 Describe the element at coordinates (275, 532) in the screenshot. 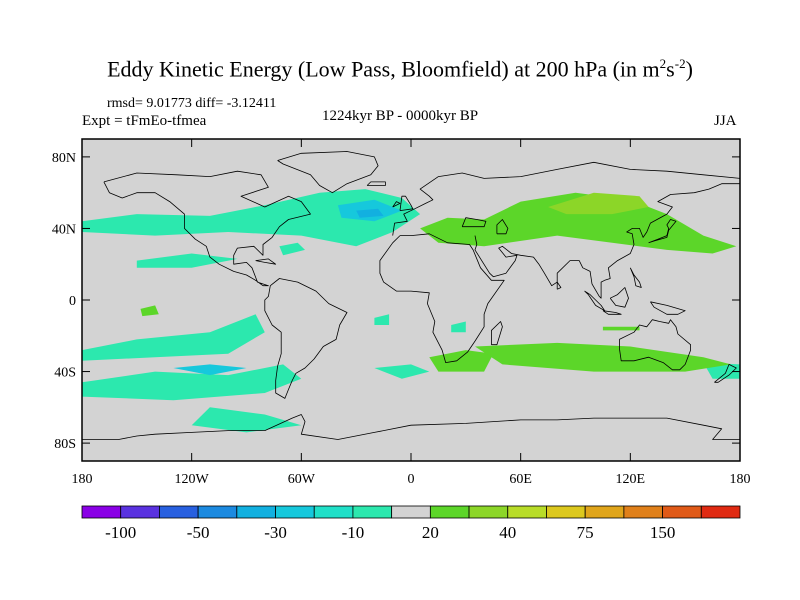

I see `colorbar-label-2: -30` at that location.